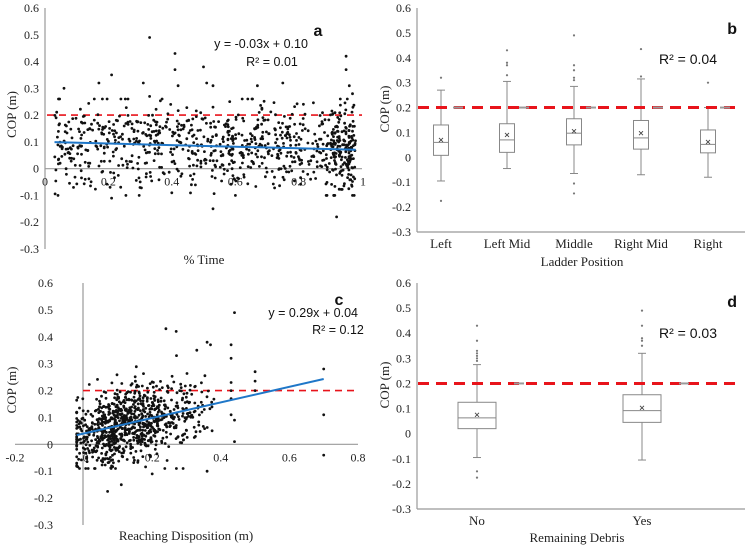  What do you see at coordinates (45, 391) in the screenshot?
I see `y-tick-label: 0.2` at bounding box center [45, 391].